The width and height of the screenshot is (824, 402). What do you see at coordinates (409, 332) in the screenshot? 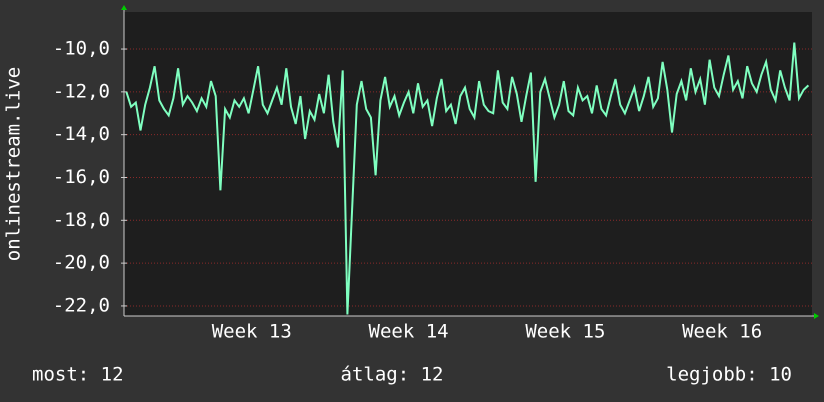
I see `x-tick-label: Week 14` at bounding box center [409, 332].